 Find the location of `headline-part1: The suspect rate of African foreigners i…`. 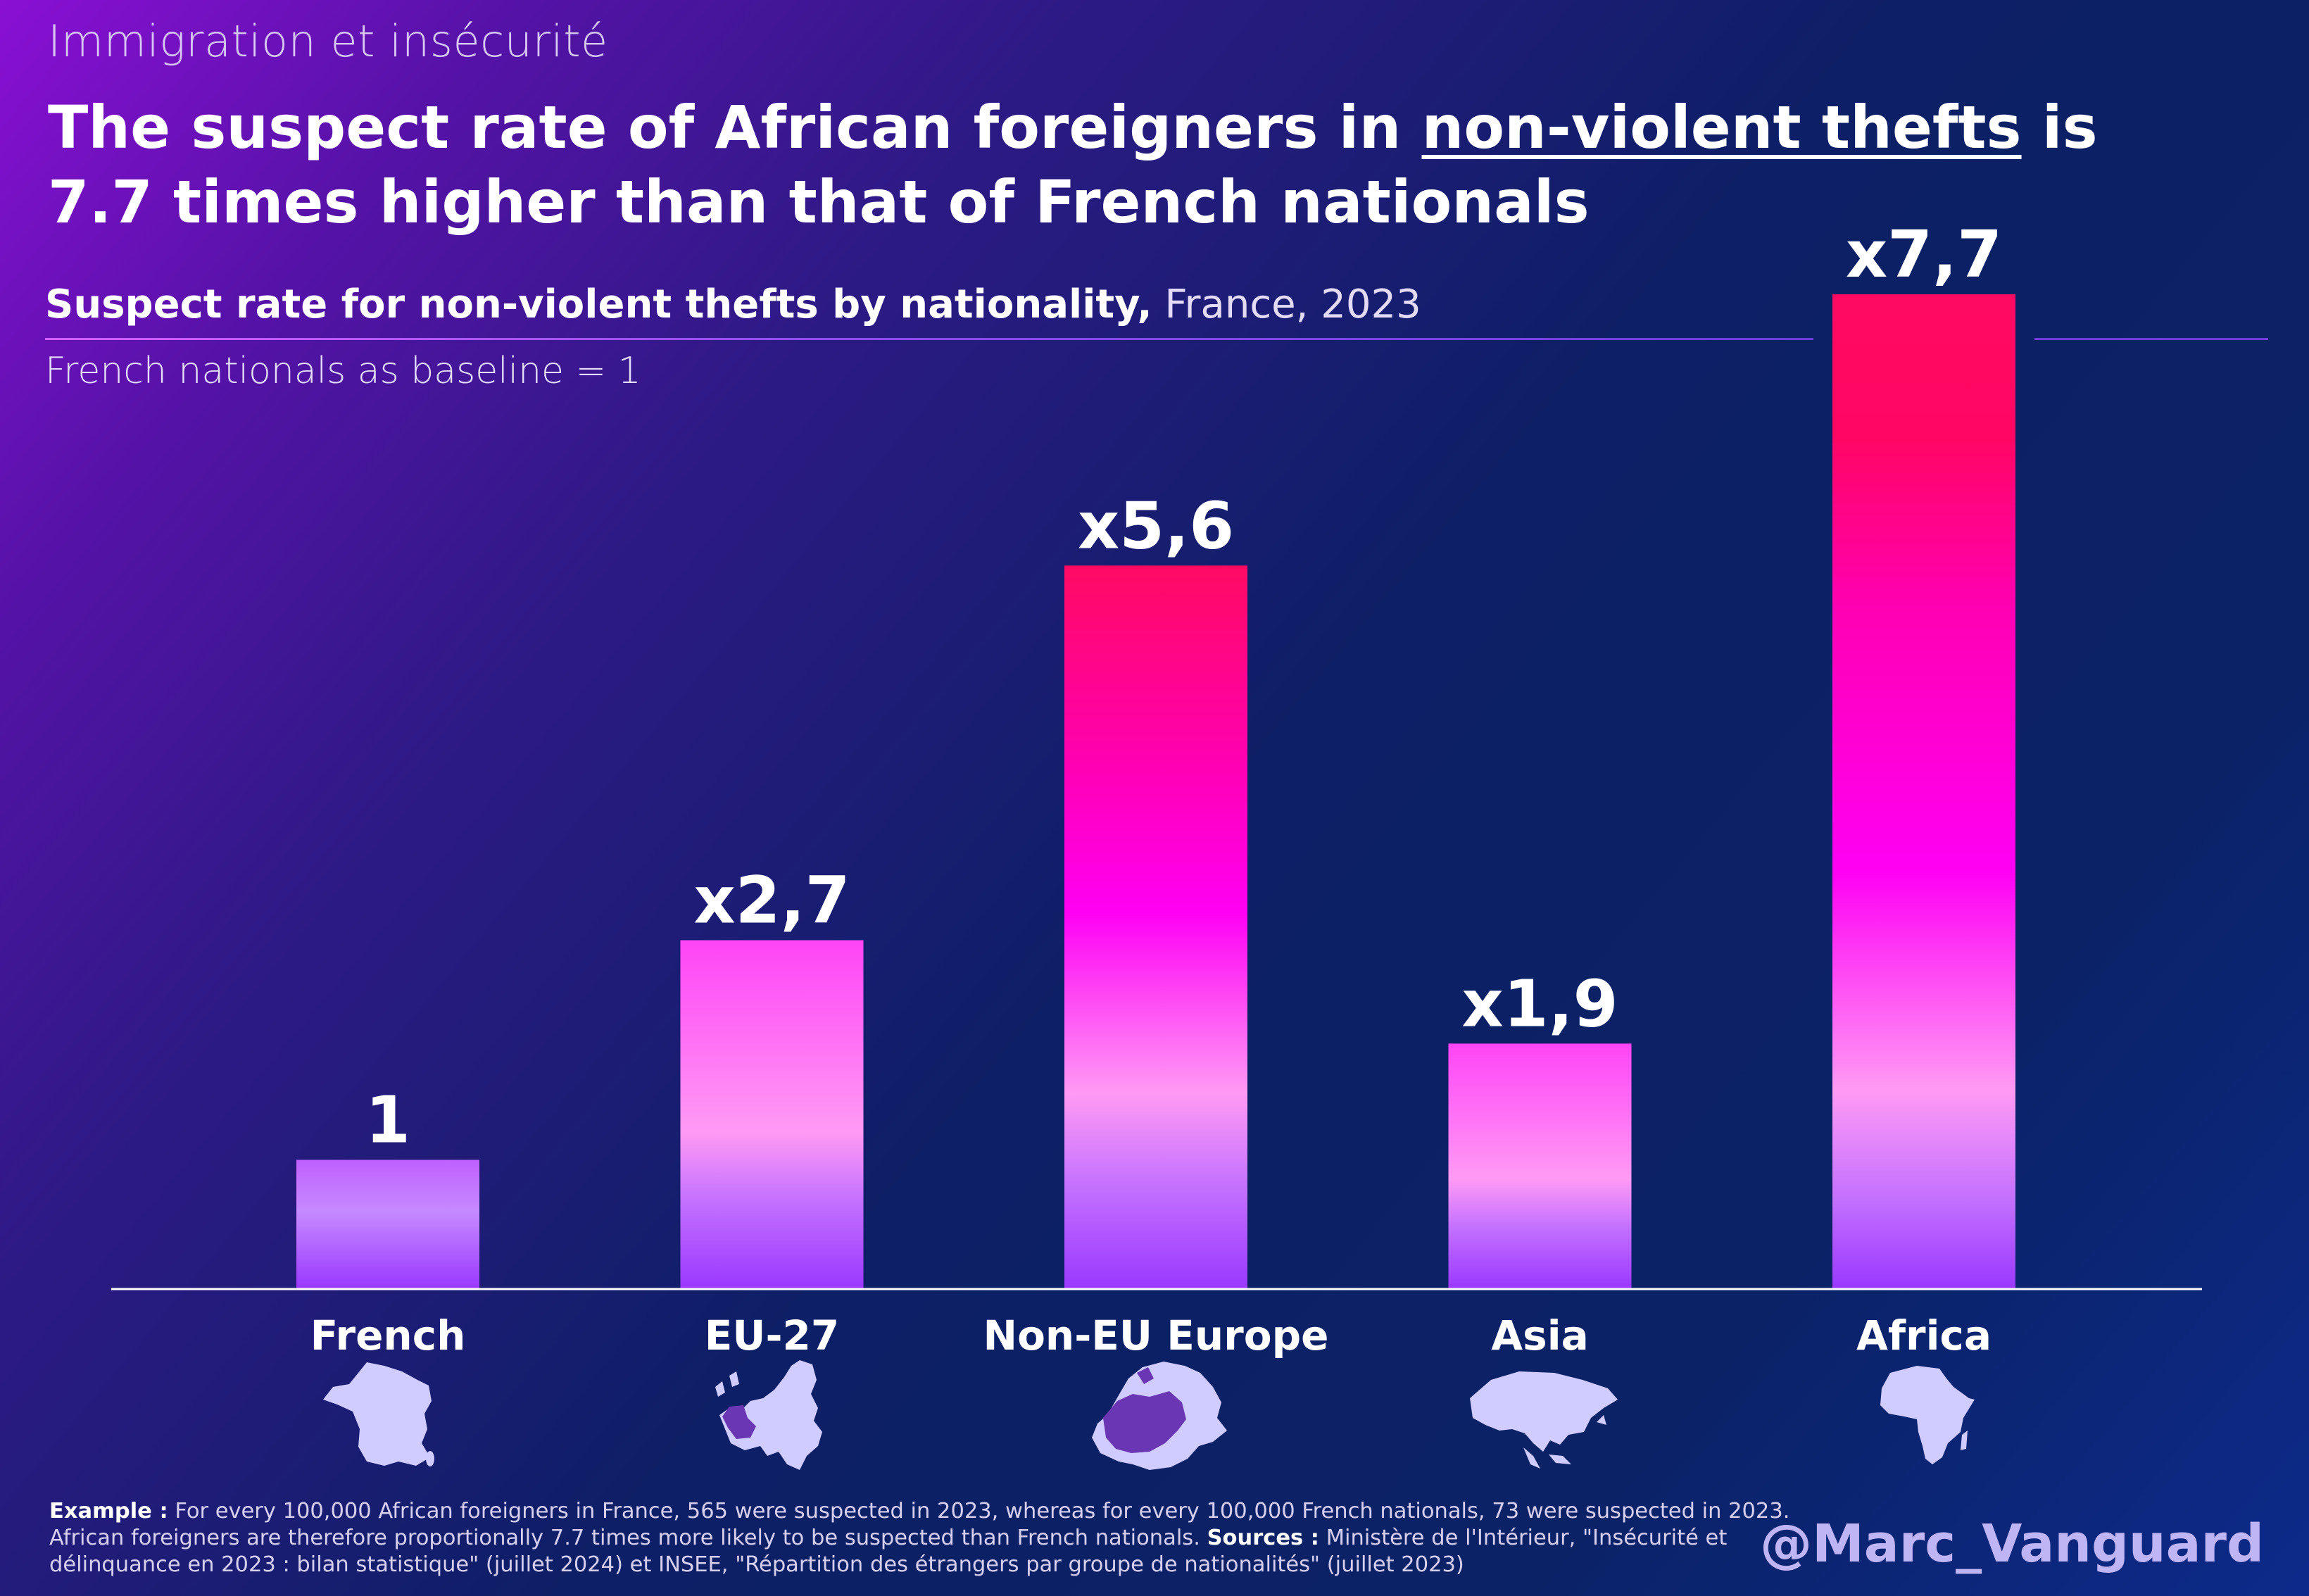

headline-part1: The suspect rate of African foreigners i… is located at coordinates (735, 127).